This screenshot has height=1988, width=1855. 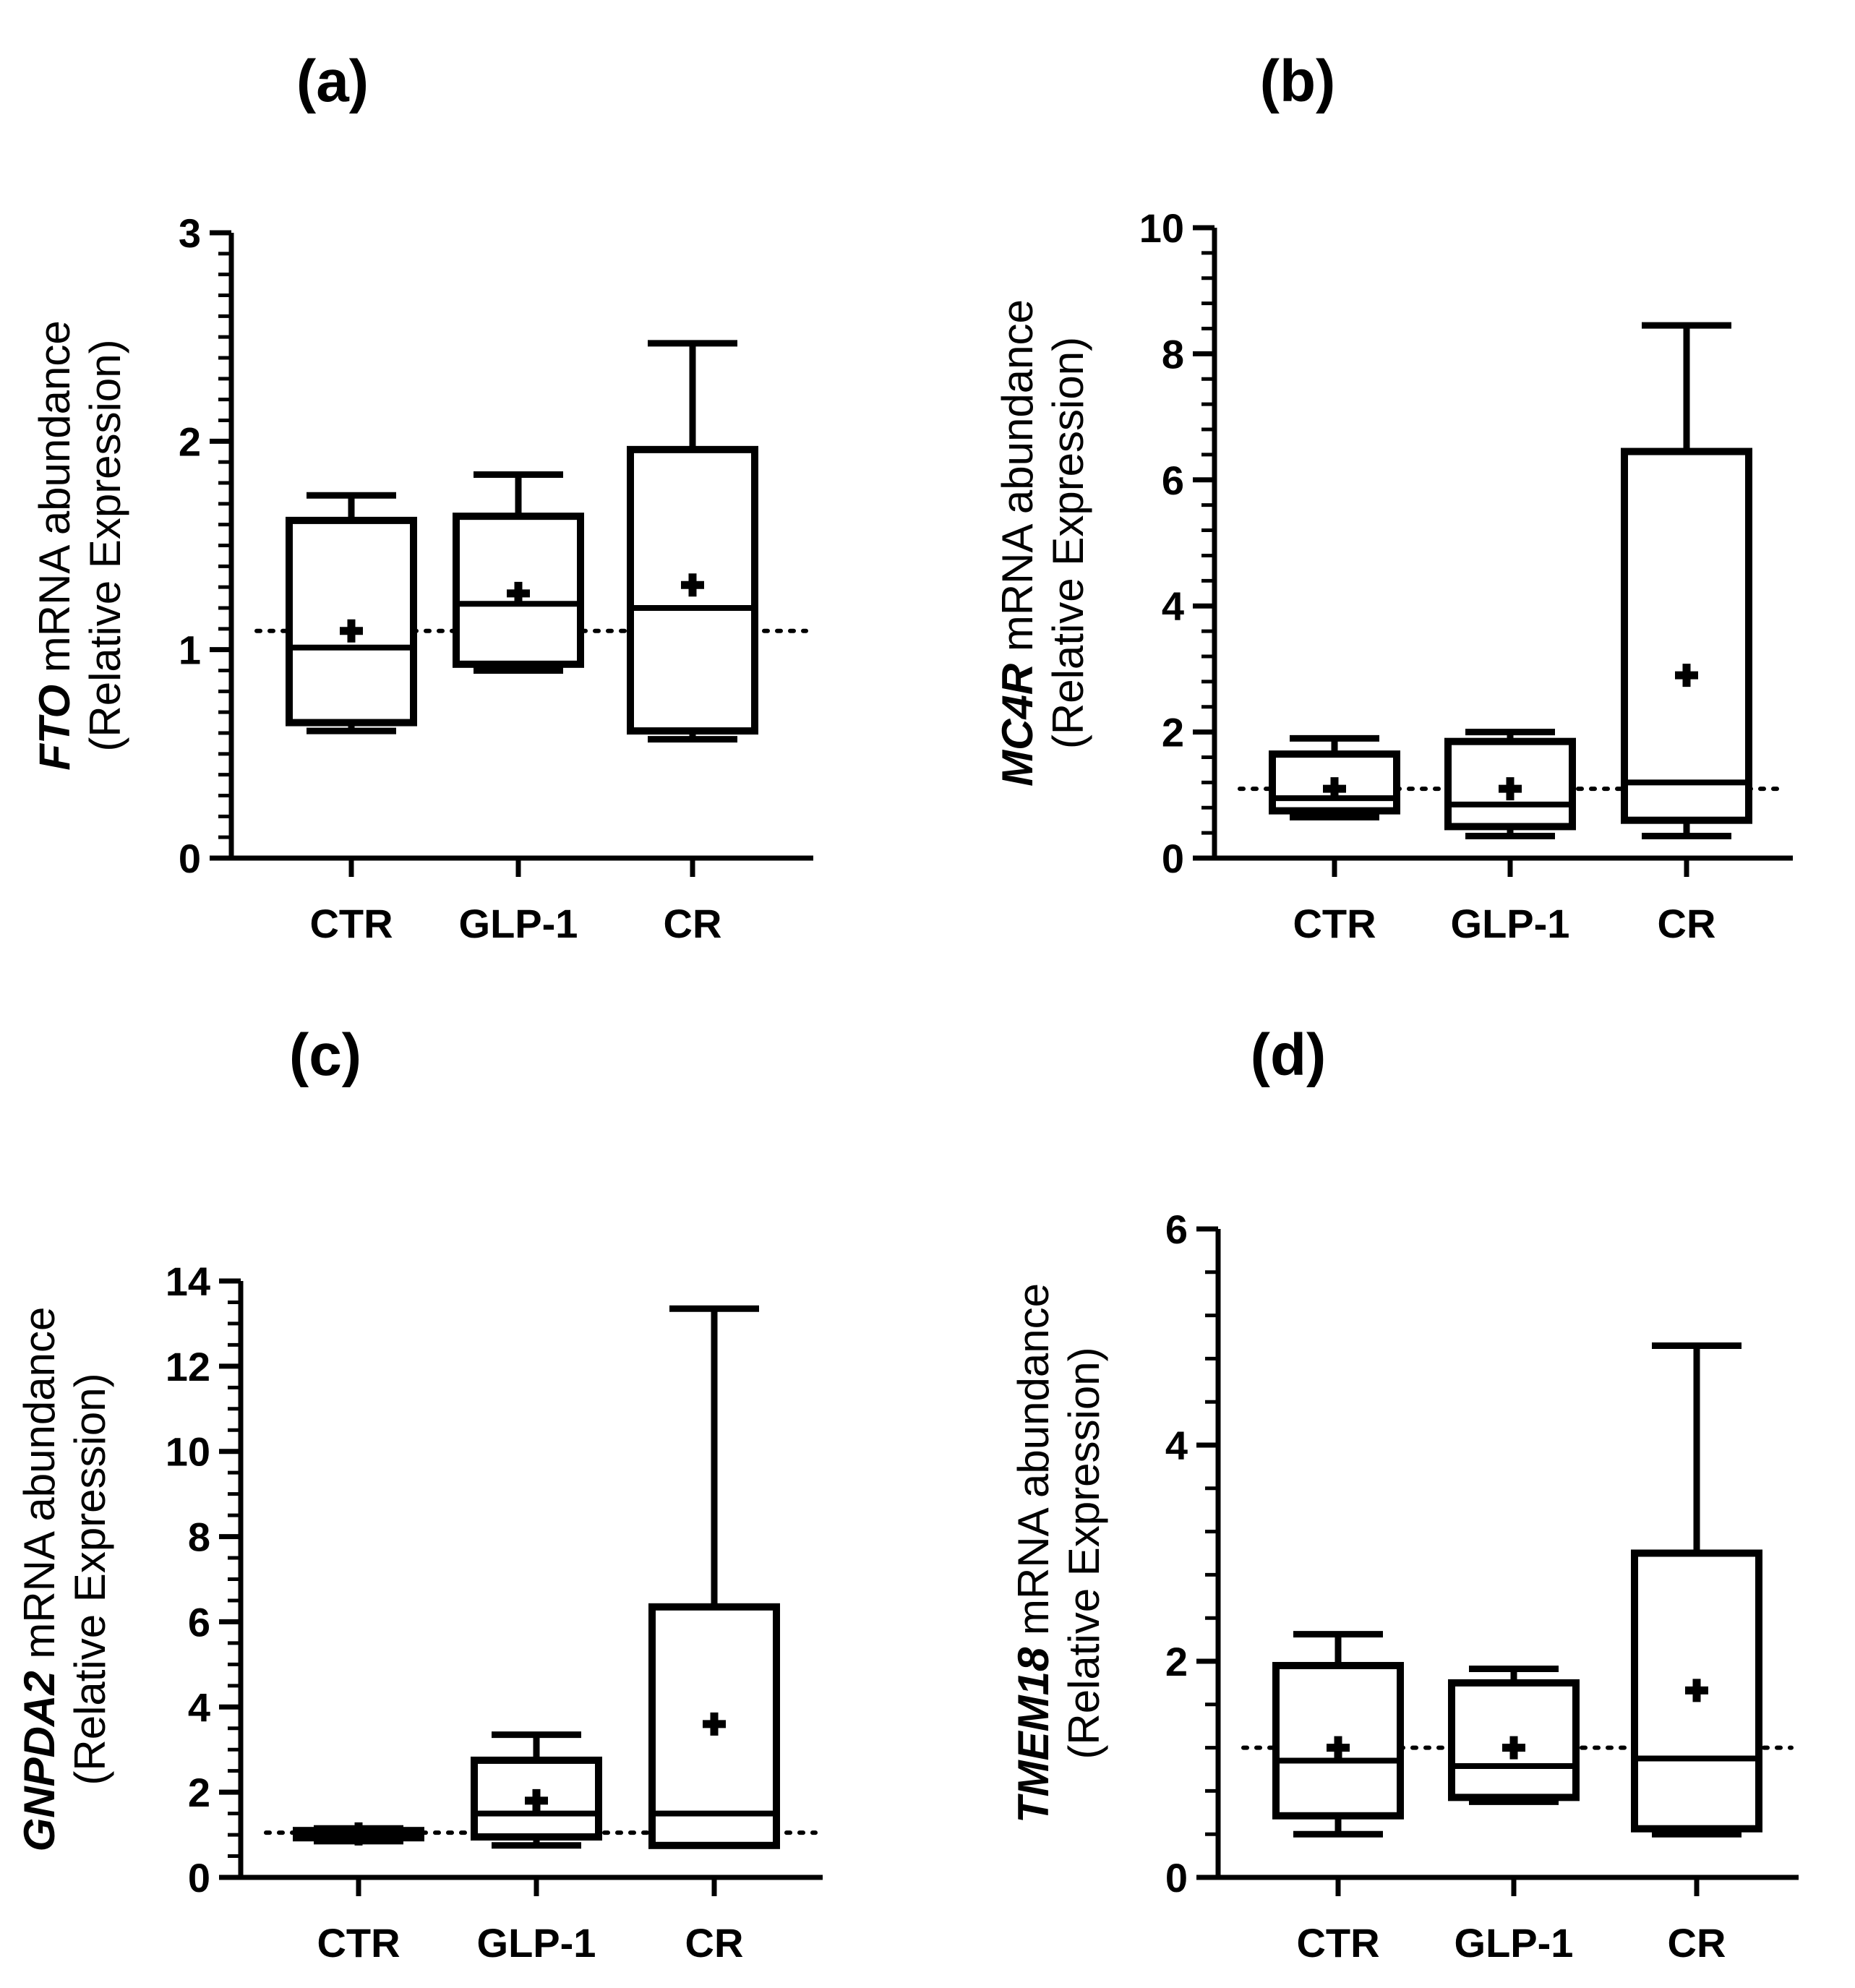 What do you see at coordinates (190, 233) in the screenshot?
I see `y-tick-label: 3` at bounding box center [190, 233].